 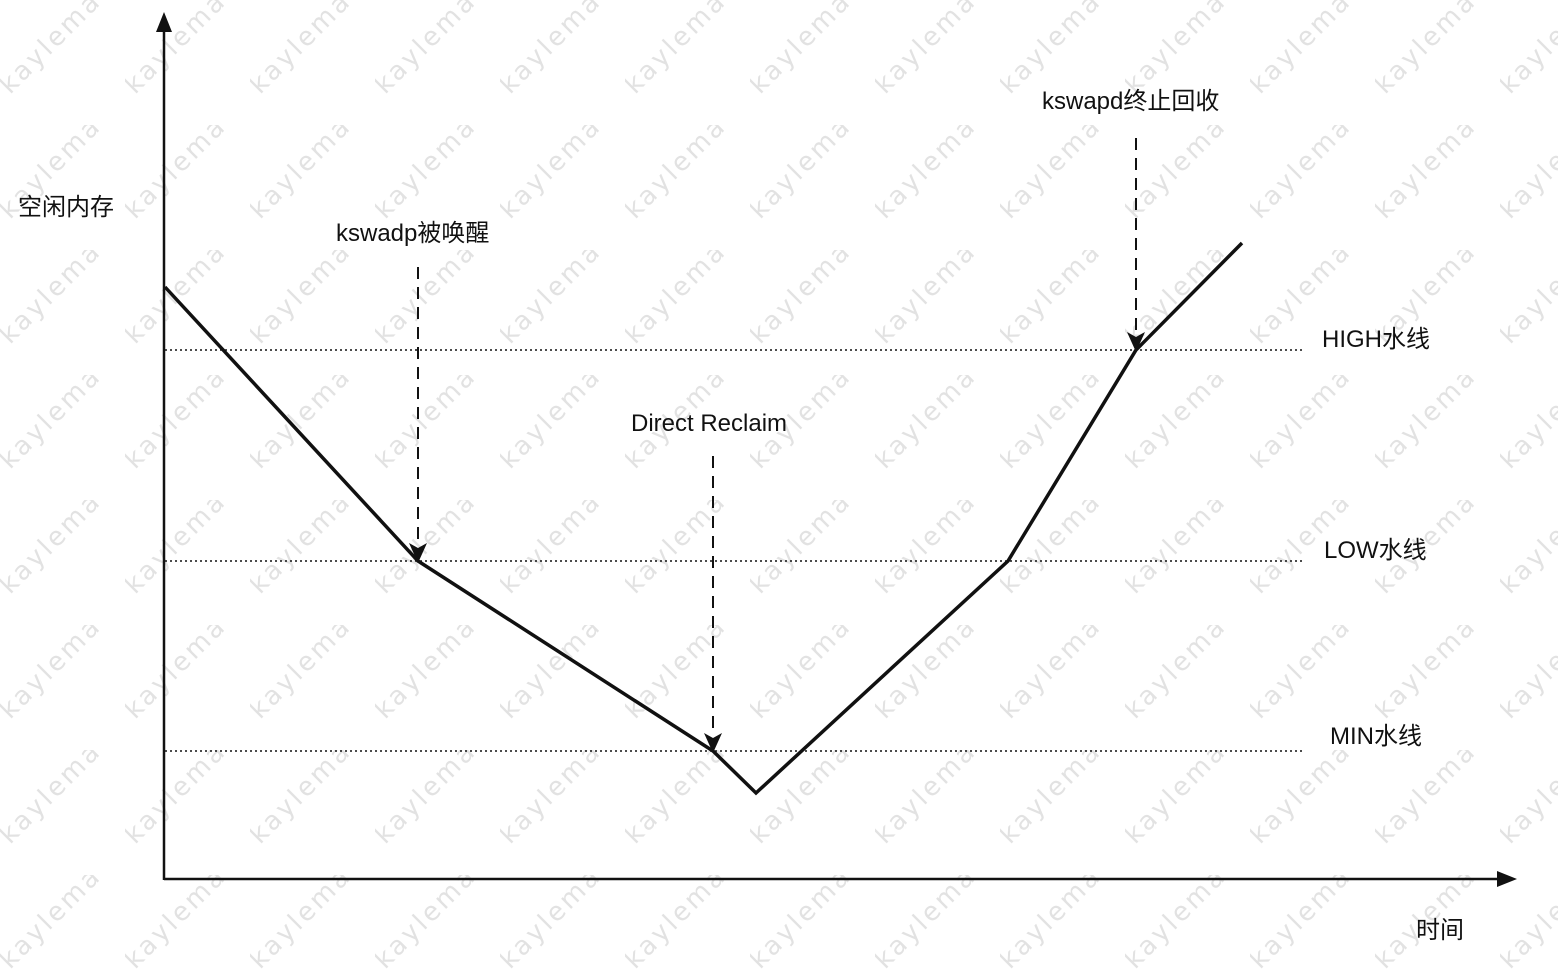 I want to click on x-axis-arrow-icon, so click(x=1507, y=879).